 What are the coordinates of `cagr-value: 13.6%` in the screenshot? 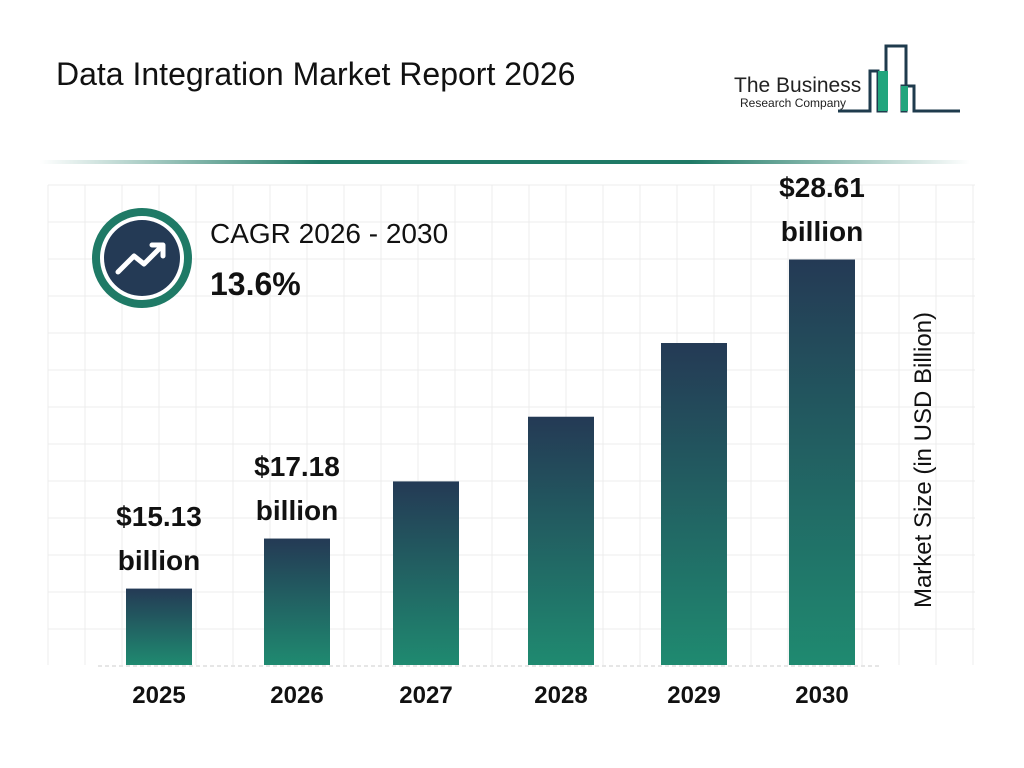 It's located at (255, 284).